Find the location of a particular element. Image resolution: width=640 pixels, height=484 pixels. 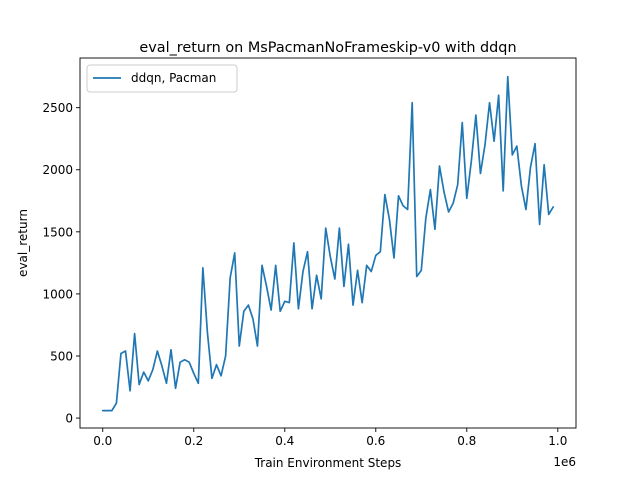

y-tick-label: 0 is located at coordinates (69, 419).